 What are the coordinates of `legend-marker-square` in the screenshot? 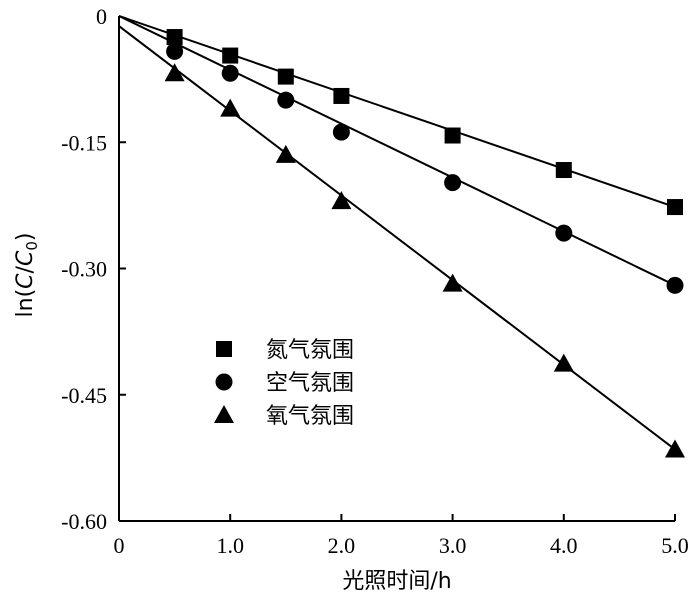 It's located at (224, 349).